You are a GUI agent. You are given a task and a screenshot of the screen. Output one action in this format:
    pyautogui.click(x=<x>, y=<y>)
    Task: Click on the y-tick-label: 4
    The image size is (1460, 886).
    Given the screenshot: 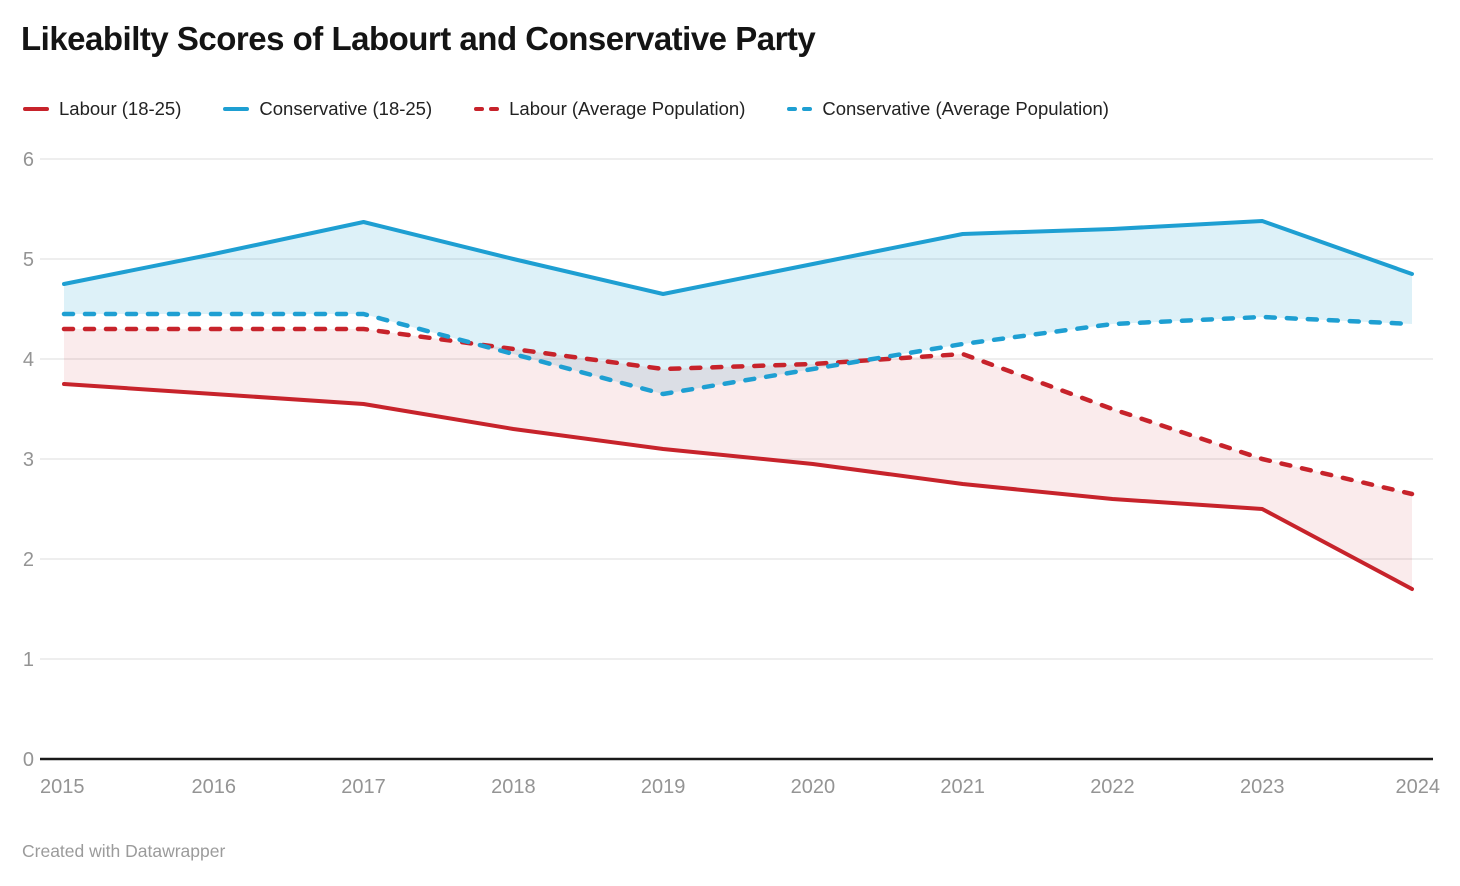 What is the action you would take?
    pyautogui.click(x=28, y=360)
    